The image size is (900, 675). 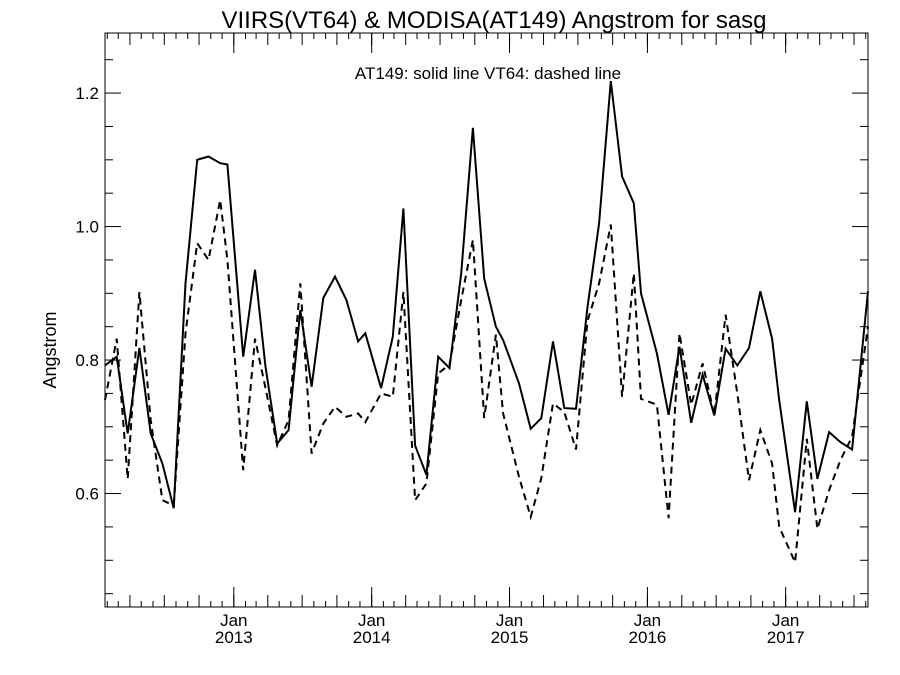 I want to click on y-tick-label: 1.0, so click(x=87, y=227).